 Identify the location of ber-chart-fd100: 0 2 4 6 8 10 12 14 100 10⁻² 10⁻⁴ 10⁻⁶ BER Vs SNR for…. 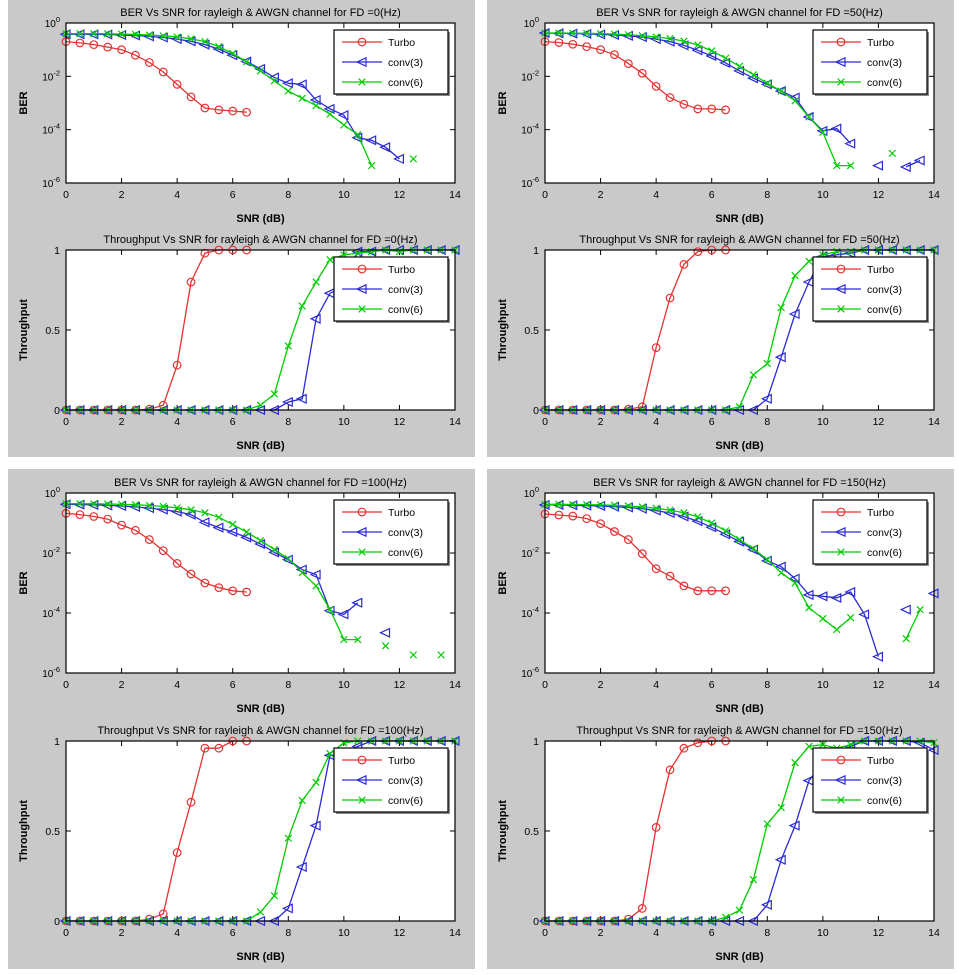
(239, 596).